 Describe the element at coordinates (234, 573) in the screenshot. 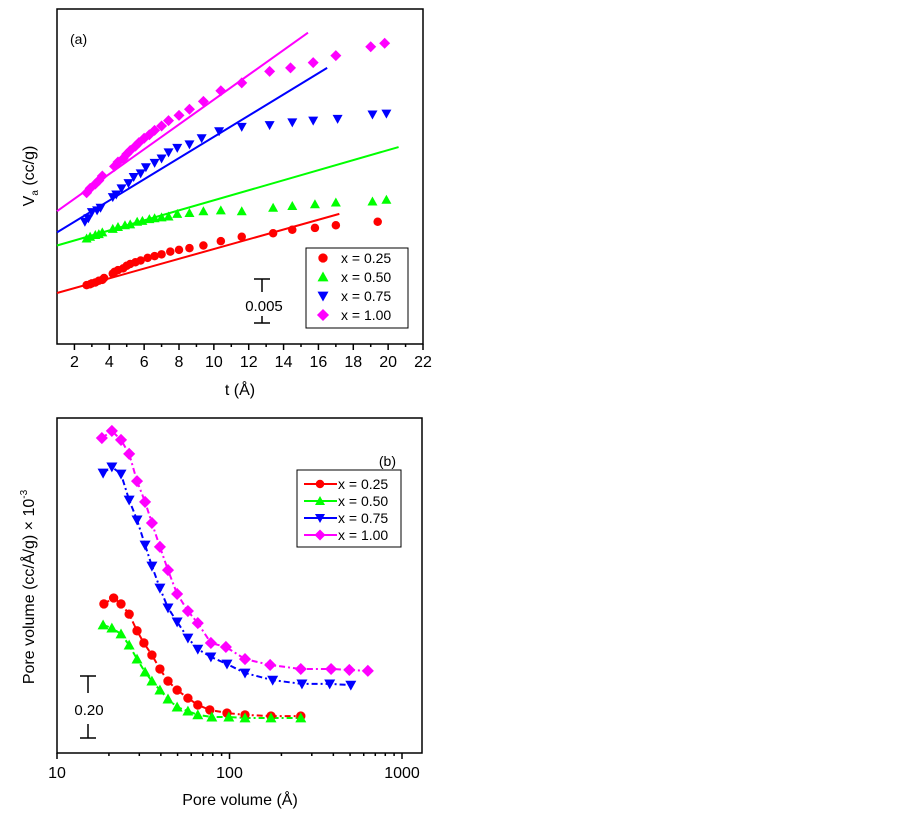

I see `data-points-b` at that location.